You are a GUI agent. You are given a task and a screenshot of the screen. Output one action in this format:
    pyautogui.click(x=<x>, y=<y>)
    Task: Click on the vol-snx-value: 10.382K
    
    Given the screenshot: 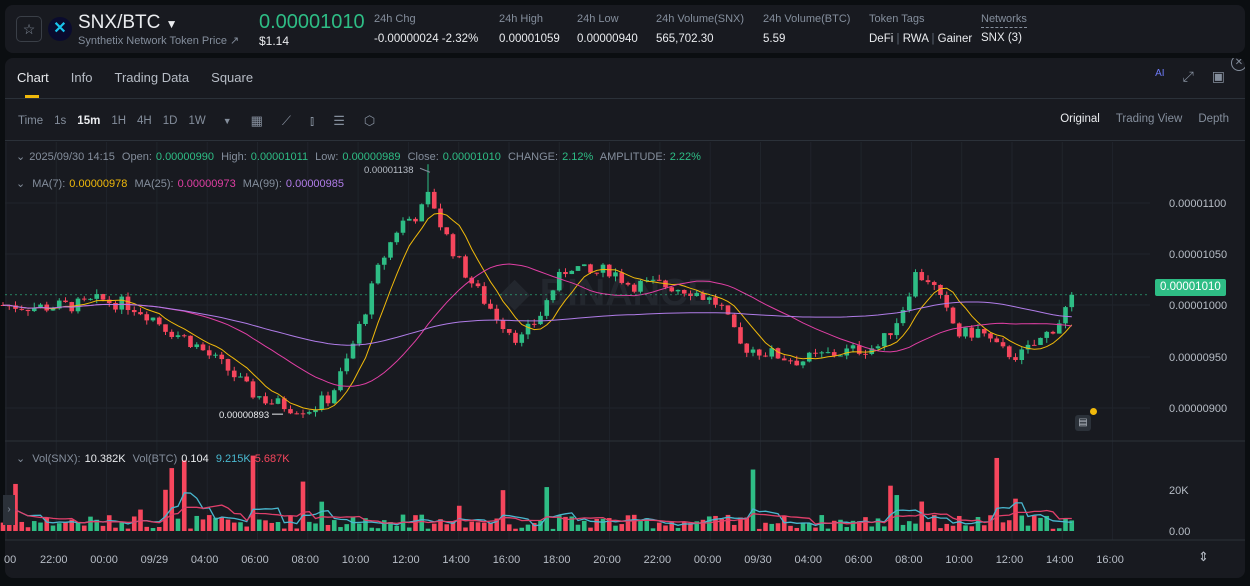 What is the action you would take?
    pyautogui.click(x=105, y=459)
    